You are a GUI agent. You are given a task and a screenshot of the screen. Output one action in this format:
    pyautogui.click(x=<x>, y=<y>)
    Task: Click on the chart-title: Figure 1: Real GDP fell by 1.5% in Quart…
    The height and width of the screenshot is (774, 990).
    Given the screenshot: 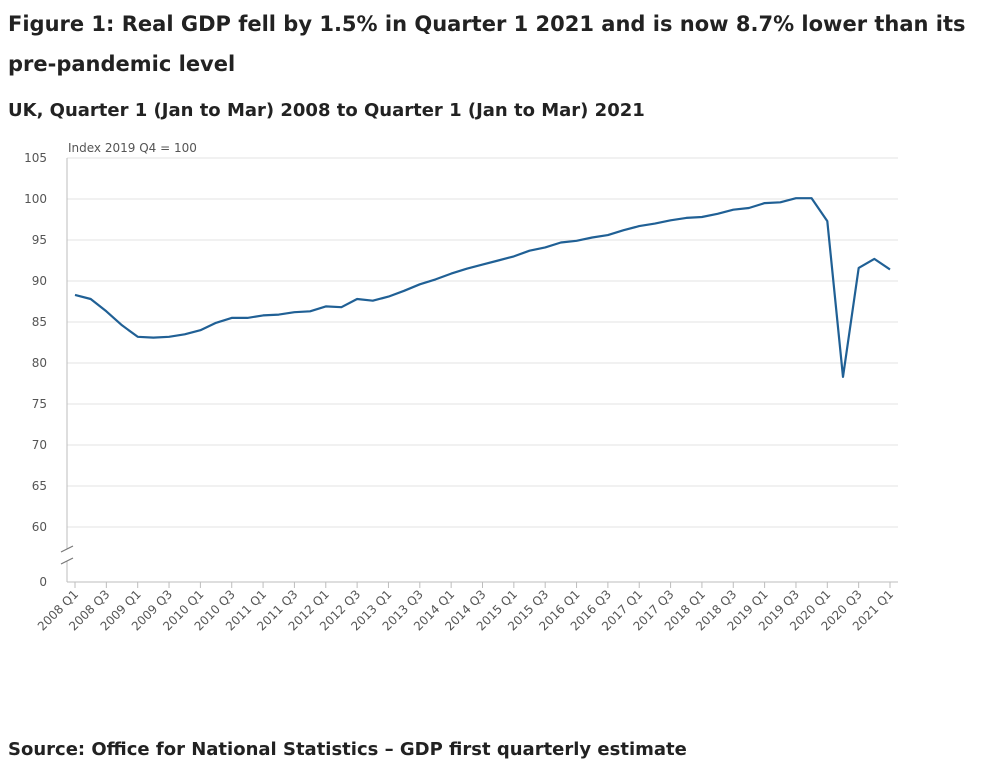 What is the action you would take?
    pyautogui.click(x=487, y=44)
    